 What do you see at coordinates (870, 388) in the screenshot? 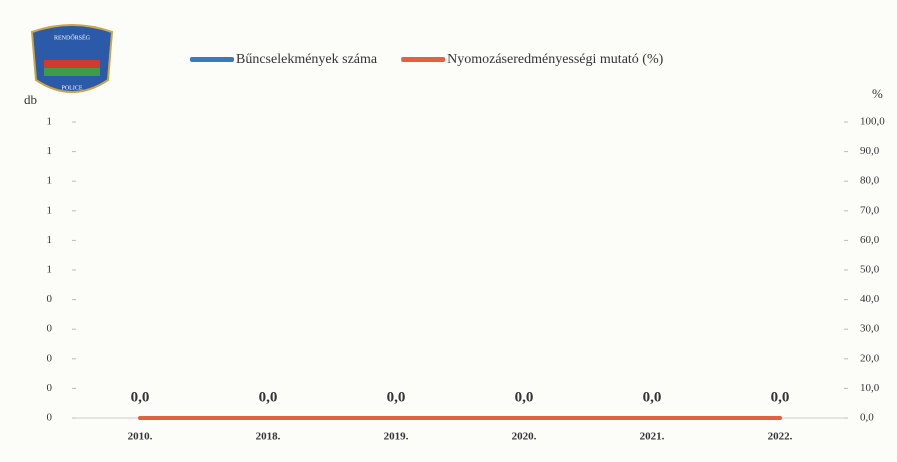
I see `y2-tick-label: 10,0` at bounding box center [870, 388].